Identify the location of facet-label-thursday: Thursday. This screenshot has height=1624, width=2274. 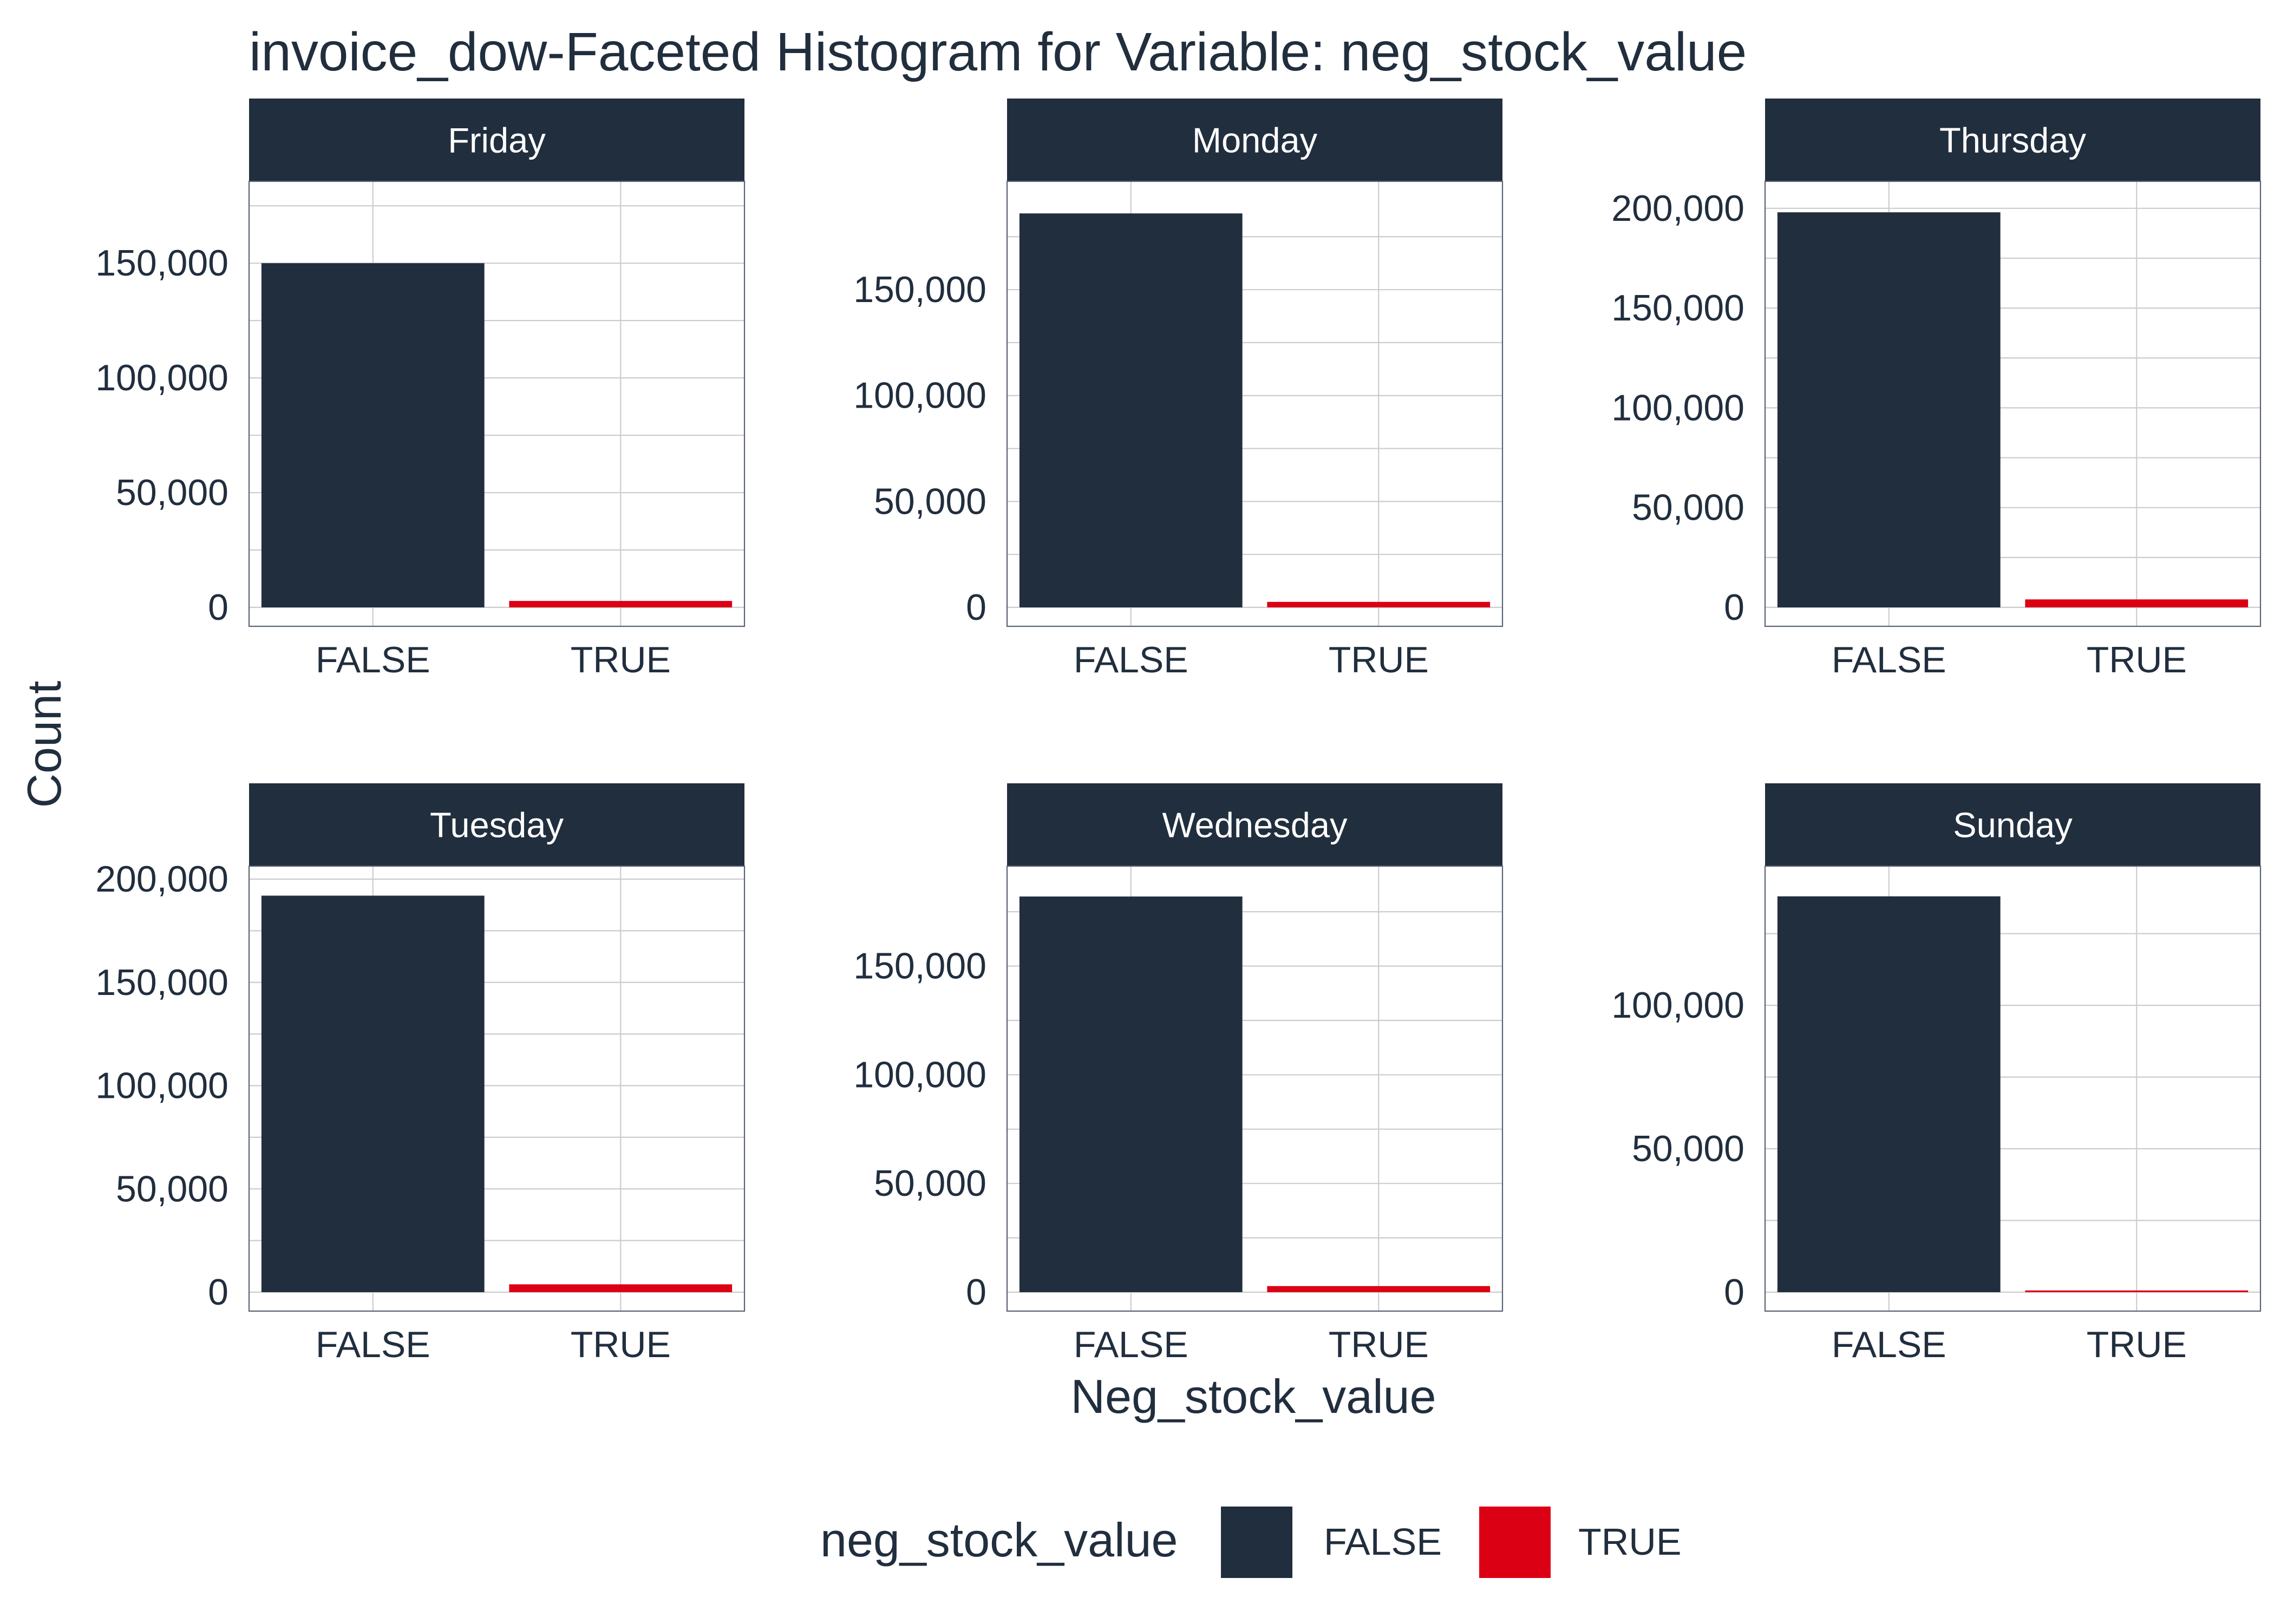
(2013, 140).